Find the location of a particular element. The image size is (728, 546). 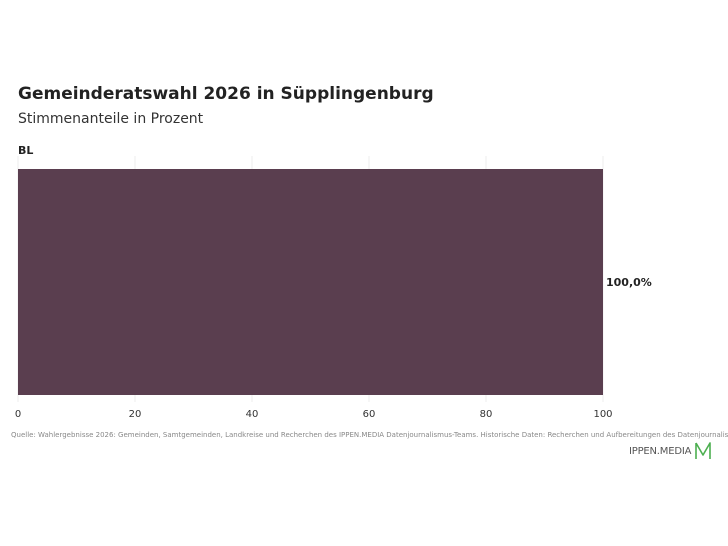

chart-title: Gemeinderatswahl 2026 in Süpplingenburg is located at coordinates (226, 94).